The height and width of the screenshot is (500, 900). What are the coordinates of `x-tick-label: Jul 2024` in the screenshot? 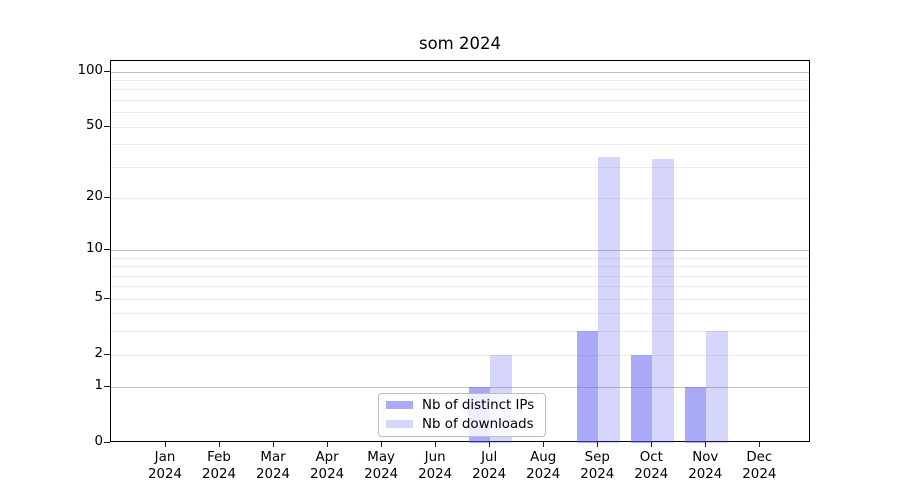 It's located at (489, 467).